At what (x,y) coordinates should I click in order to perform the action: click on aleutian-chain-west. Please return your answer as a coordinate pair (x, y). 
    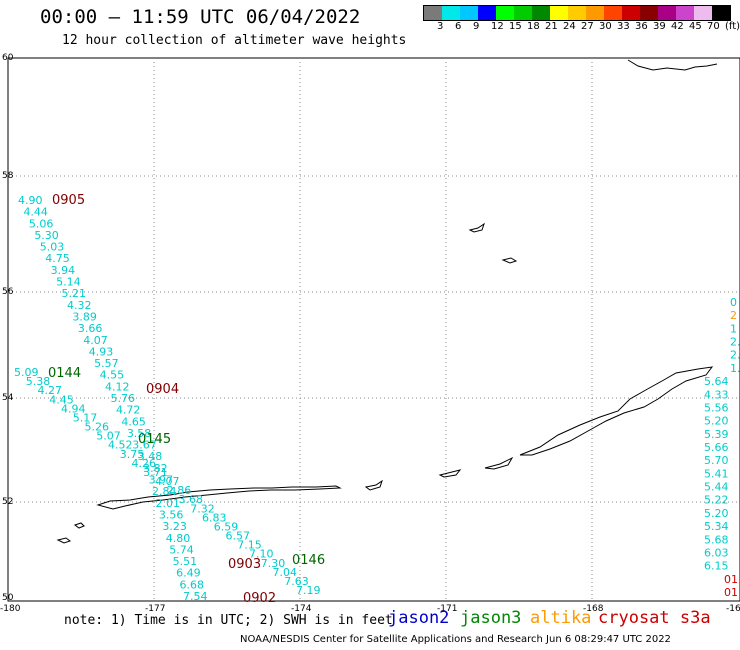
    Looking at the image, I should click on (219, 497).